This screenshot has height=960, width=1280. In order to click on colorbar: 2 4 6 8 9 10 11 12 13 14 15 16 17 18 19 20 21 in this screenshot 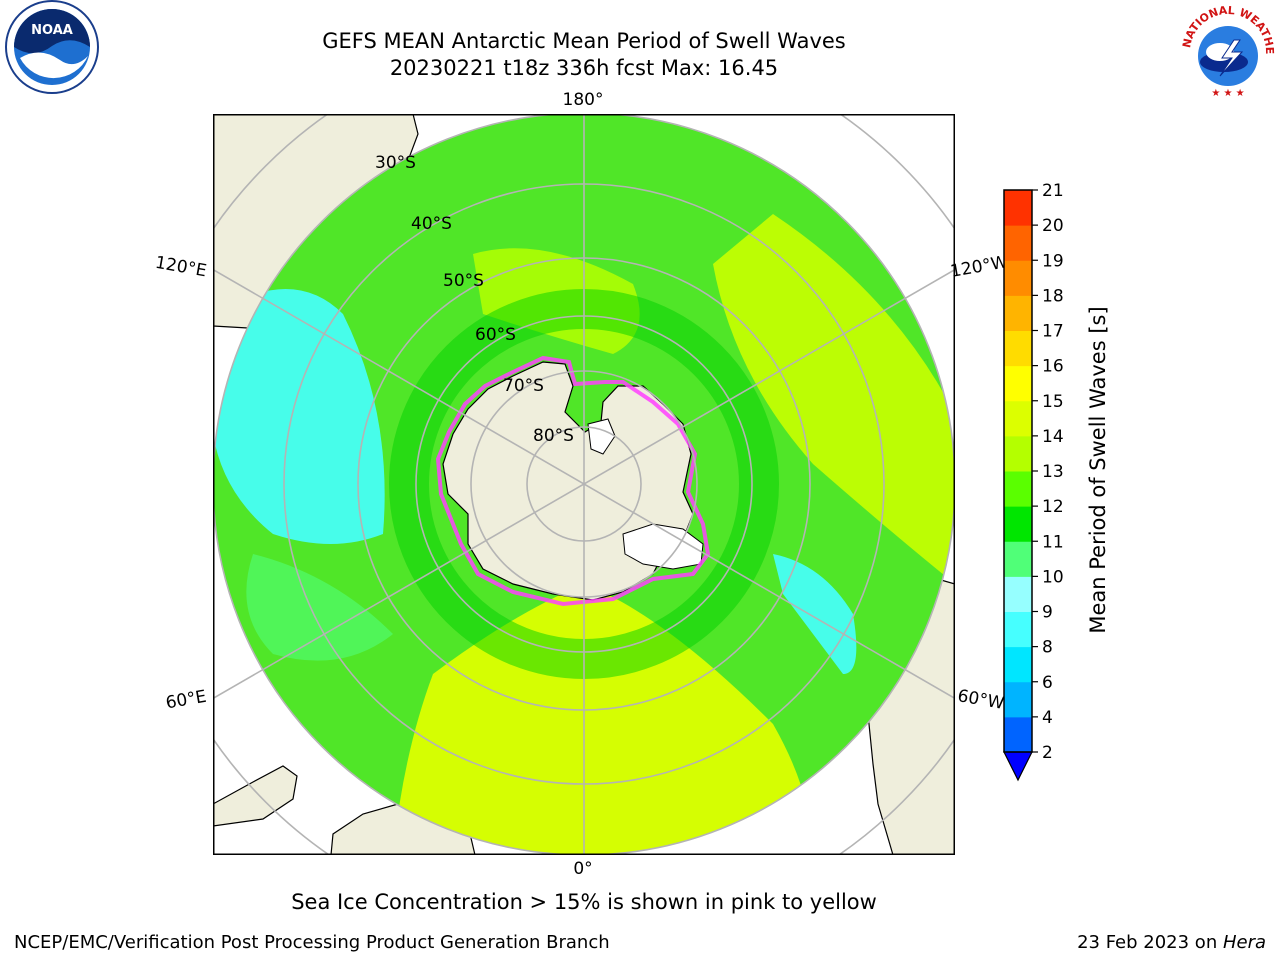, I will do `click(1033, 481)`.